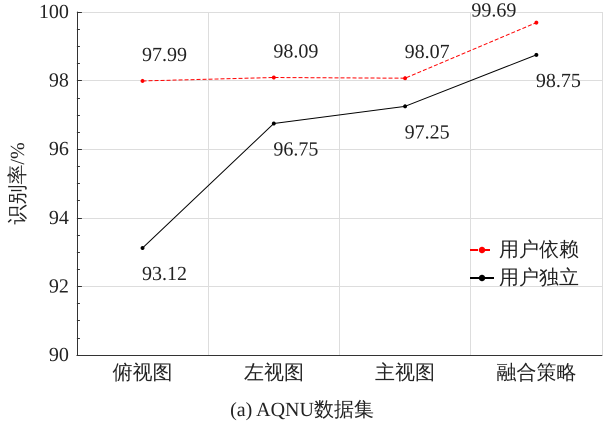  I want to click on y-tick-label: 96, so click(58, 149).